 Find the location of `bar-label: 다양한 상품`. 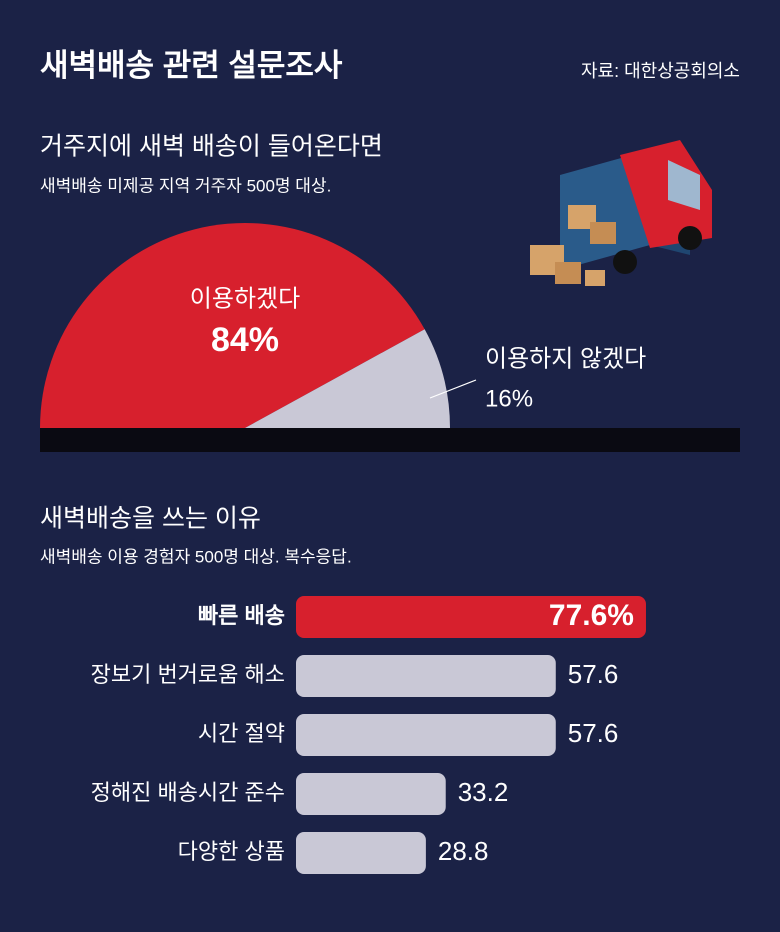

bar-label: 다양한 상품 is located at coordinates (231, 851).